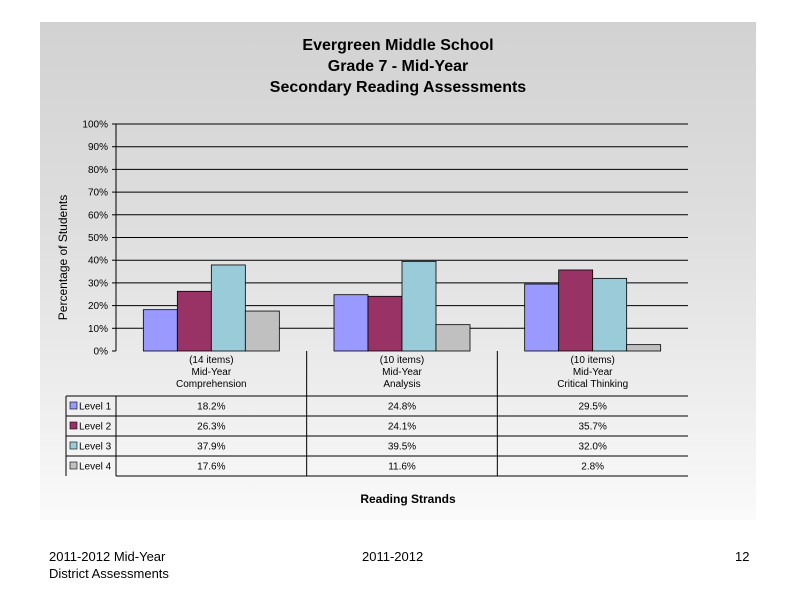 The height and width of the screenshot is (600, 800). What do you see at coordinates (592, 384) in the screenshot?
I see `category-label: Critical Thinking` at bounding box center [592, 384].